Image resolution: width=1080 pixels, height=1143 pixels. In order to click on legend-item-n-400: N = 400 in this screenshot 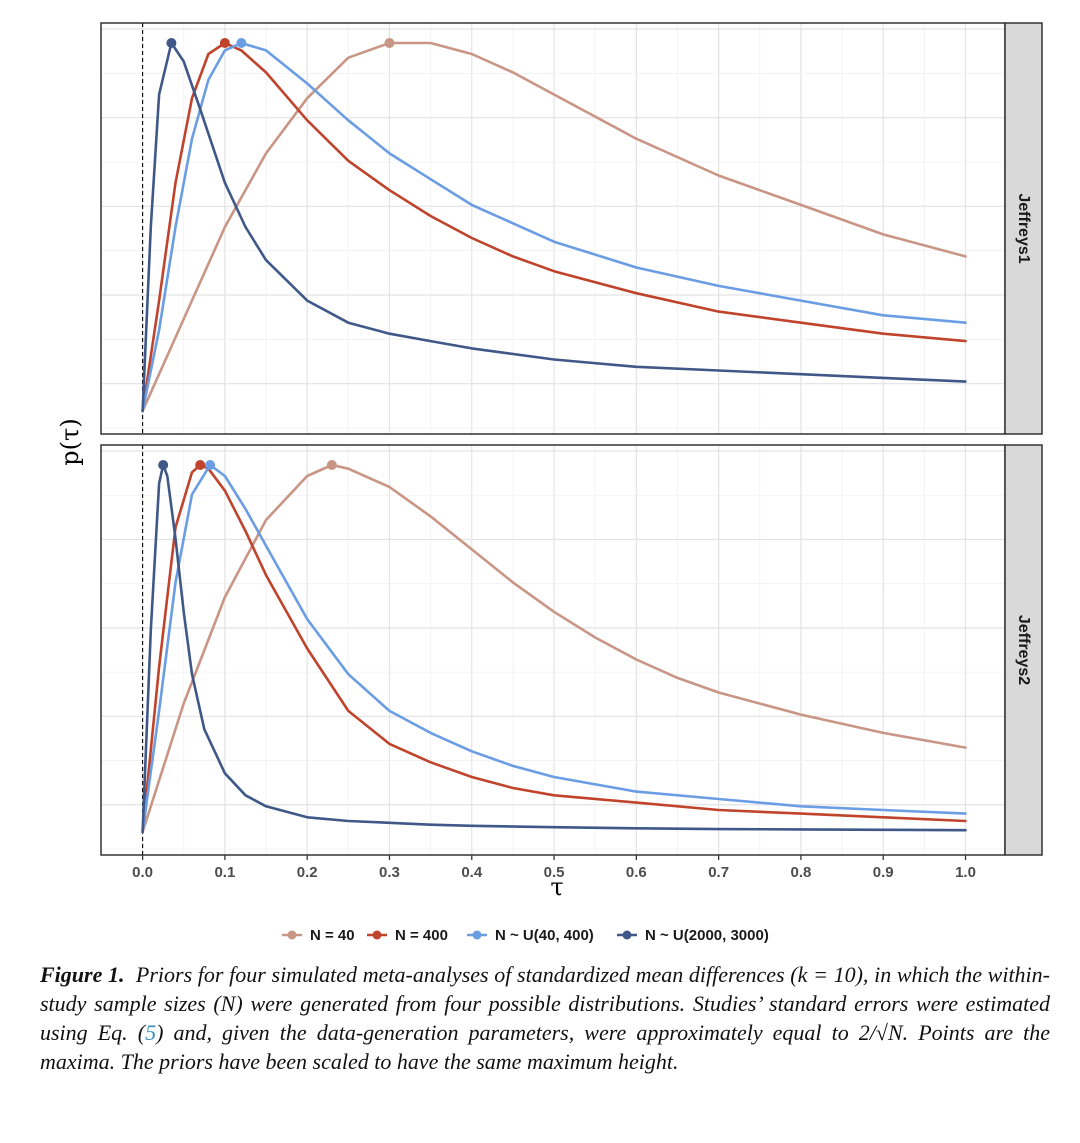, I will do `click(407, 935)`.